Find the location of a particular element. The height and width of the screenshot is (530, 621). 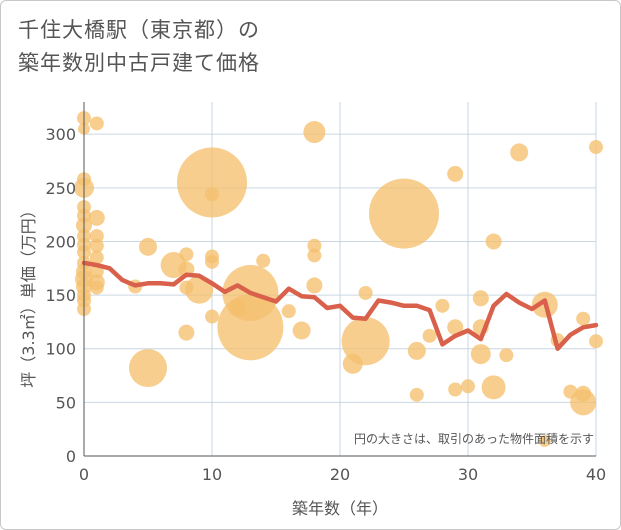

x-tick-label-10: 10 is located at coordinates (212, 474).